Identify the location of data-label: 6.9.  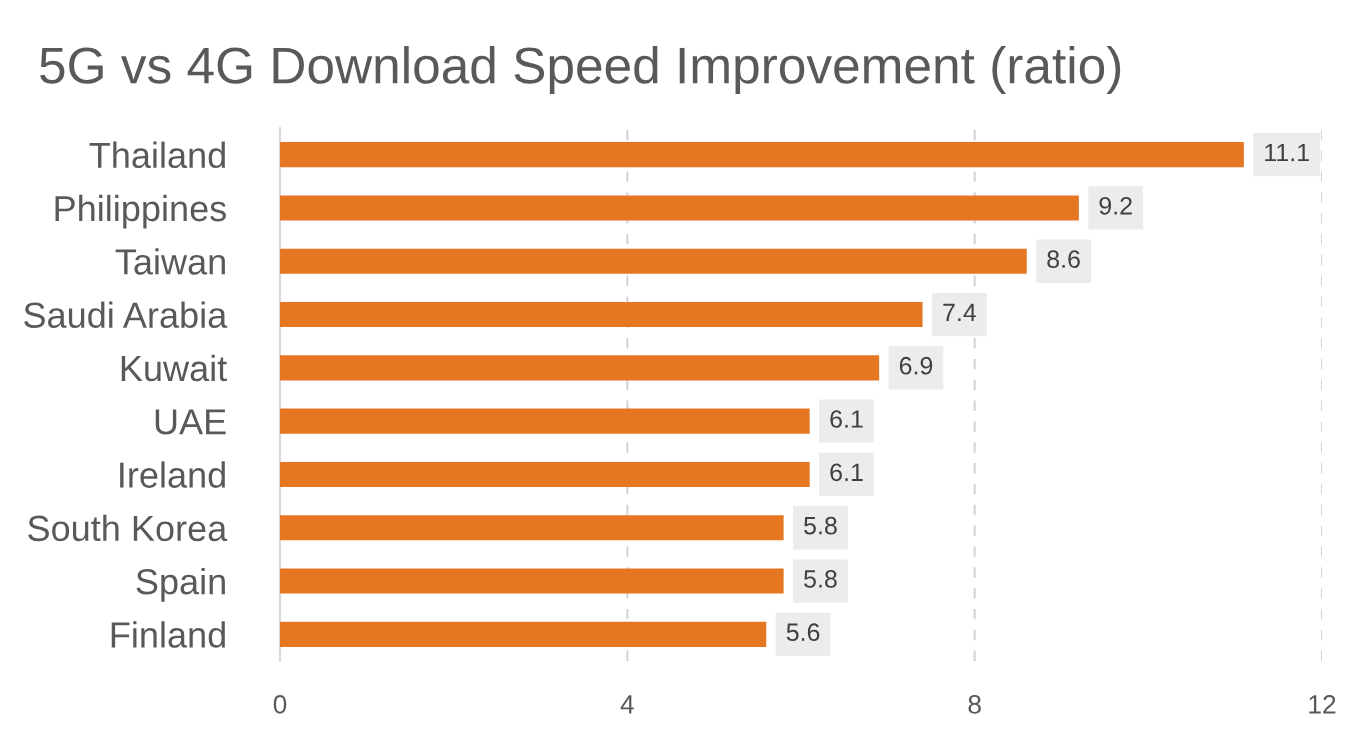
(916, 365).